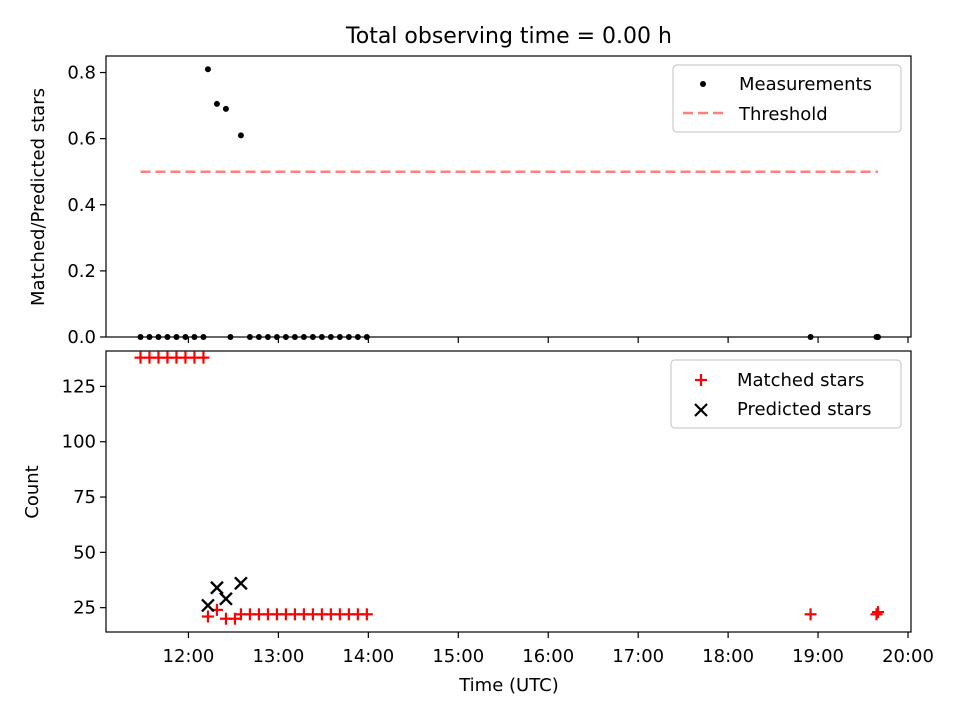 The width and height of the screenshot is (960, 720). Describe the element at coordinates (548, 656) in the screenshot. I see `x-tick-label: 16:00` at that location.